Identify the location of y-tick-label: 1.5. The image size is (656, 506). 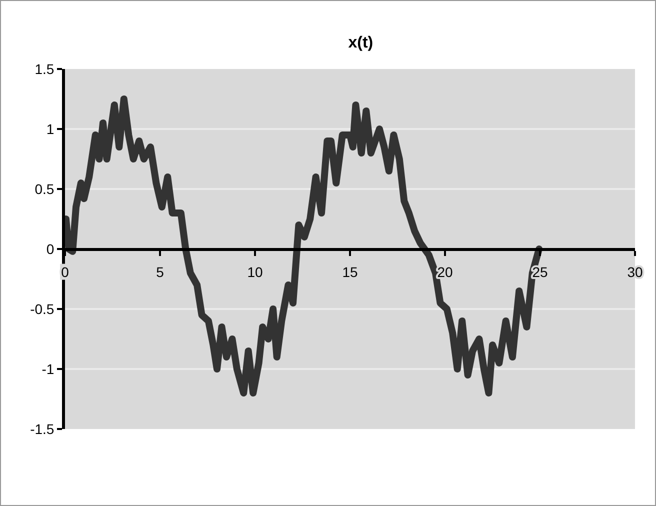
(44, 68).